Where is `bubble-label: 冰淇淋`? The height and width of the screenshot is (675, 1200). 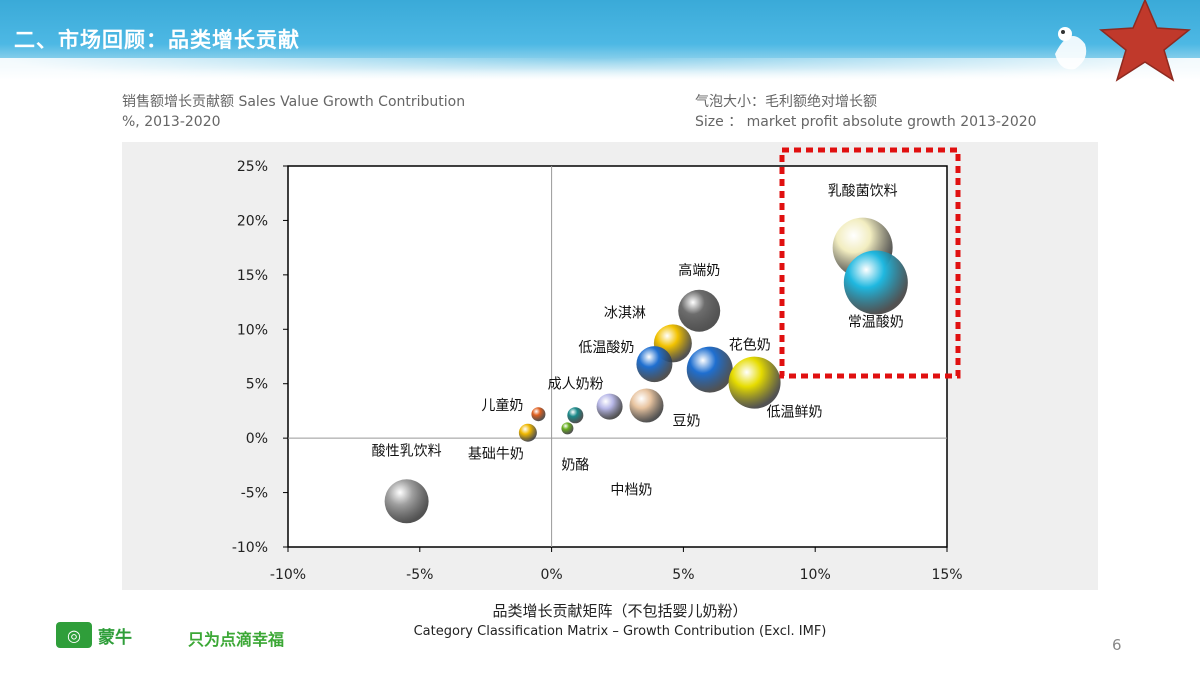
bubble-label: 冰淇淋 is located at coordinates (625, 313).